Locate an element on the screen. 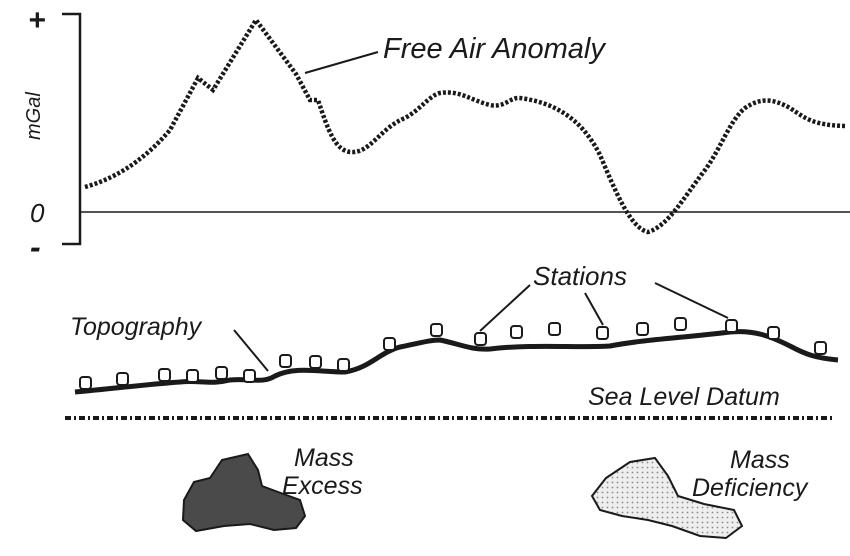 The height and width of the screenshot is (556, 850). sea-level-datum-label: Sea Level Datum is located at coordinates (684, 397).